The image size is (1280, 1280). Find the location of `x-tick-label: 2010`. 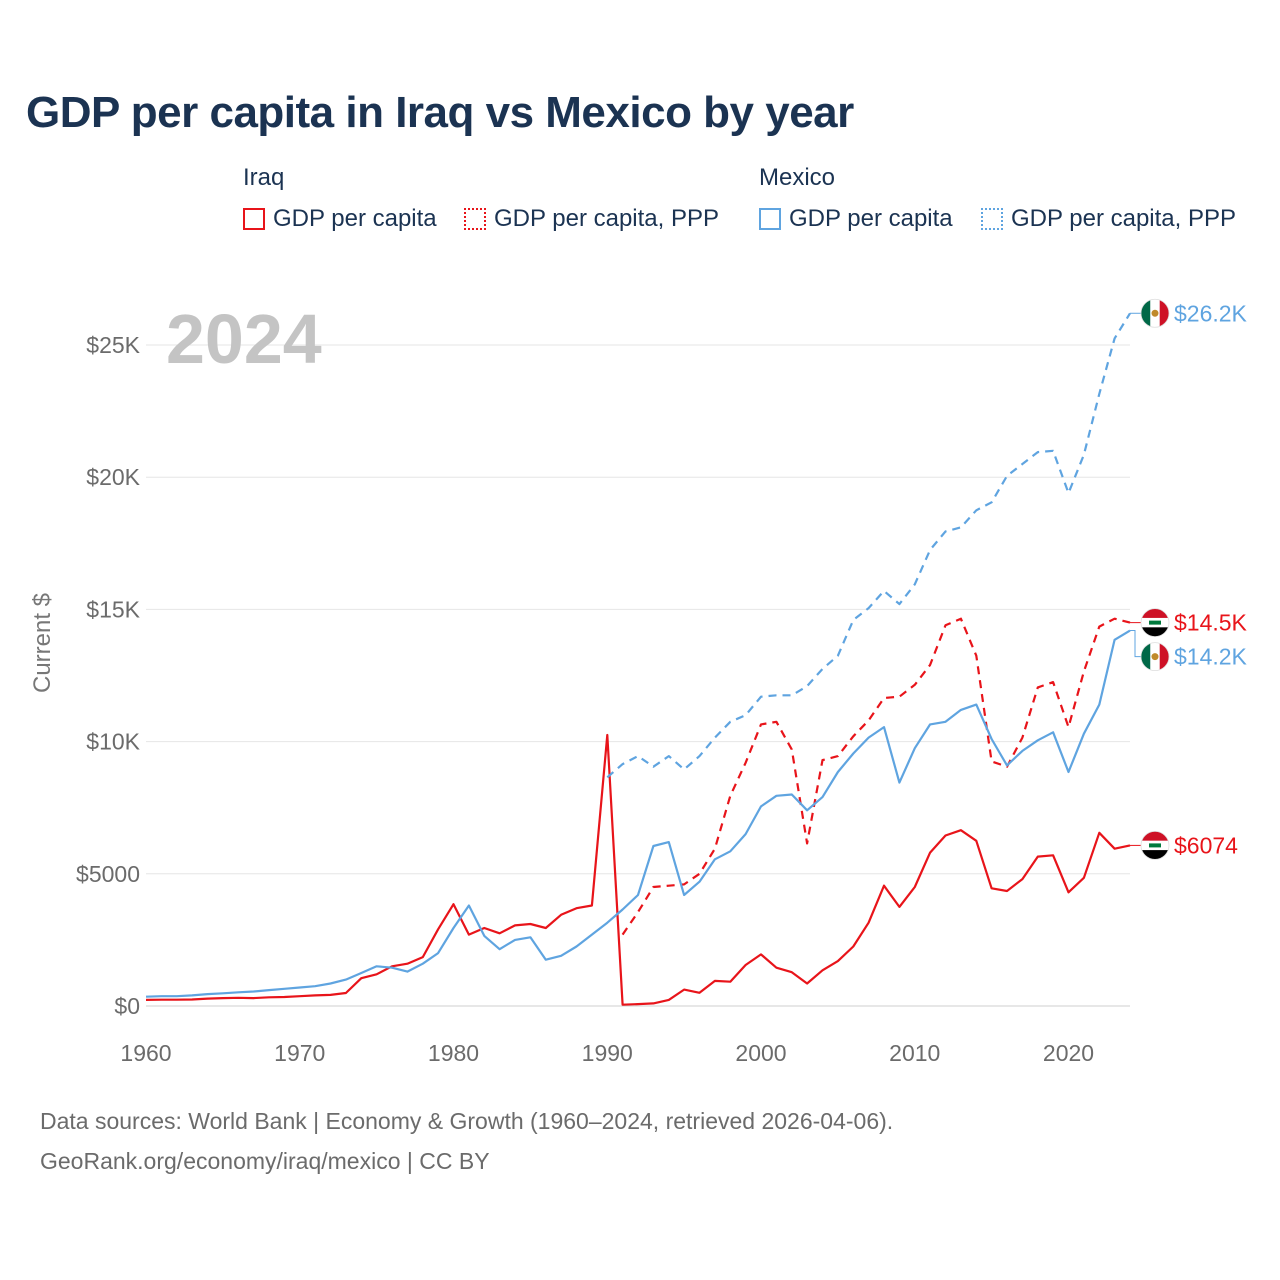

x-tick-label: 2010 is located at coordinates (914, 1053).